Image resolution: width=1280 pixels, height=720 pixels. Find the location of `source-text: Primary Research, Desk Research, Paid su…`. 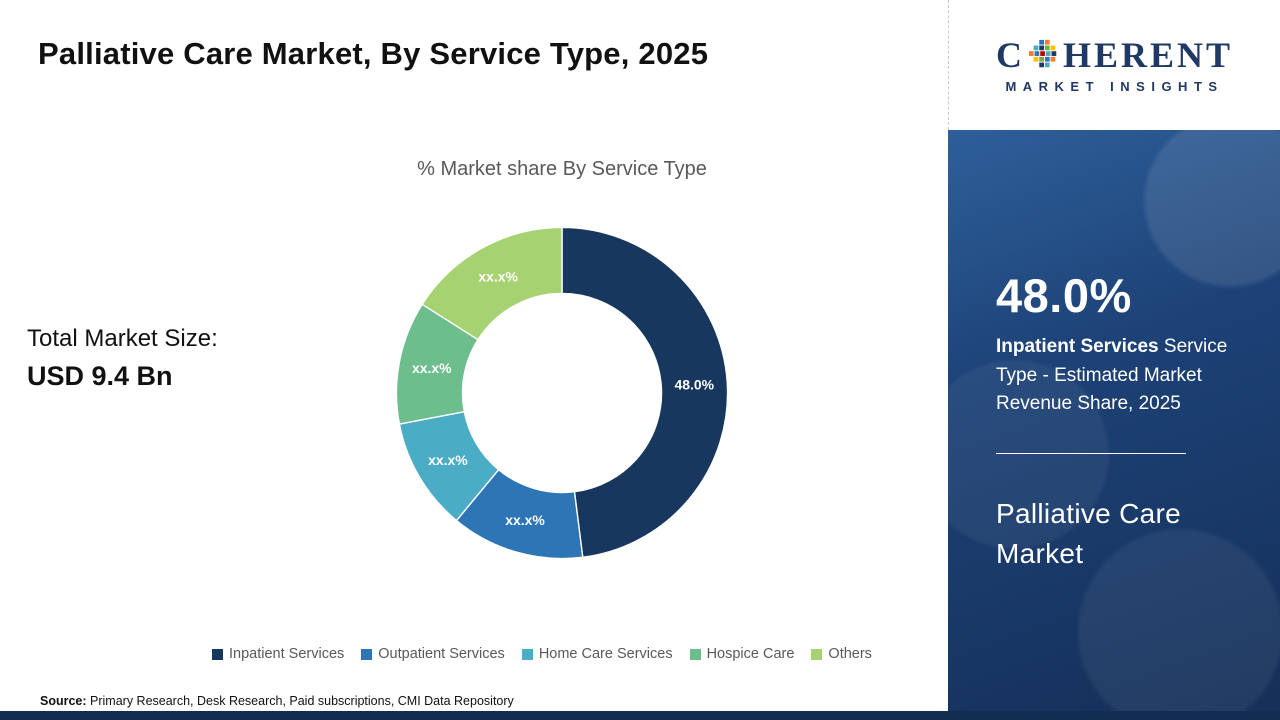

source-text: Primary Research, Desk Research, Paid su… is located at coordinates (300, 701).